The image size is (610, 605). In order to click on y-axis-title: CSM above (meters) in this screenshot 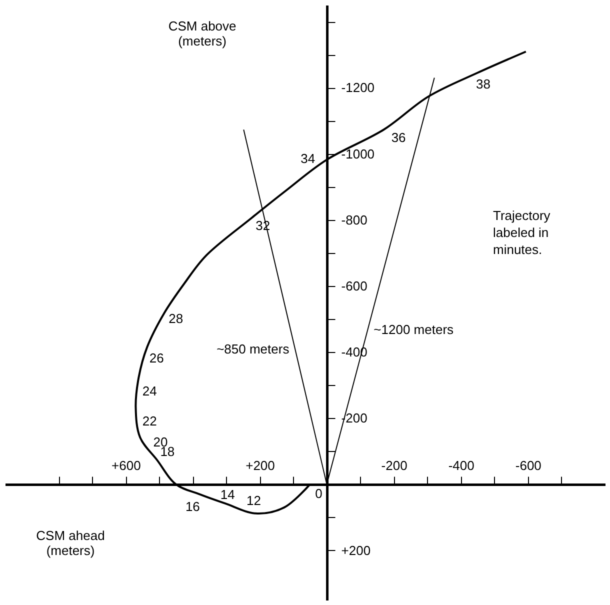, I will do `click(202, 33)`.